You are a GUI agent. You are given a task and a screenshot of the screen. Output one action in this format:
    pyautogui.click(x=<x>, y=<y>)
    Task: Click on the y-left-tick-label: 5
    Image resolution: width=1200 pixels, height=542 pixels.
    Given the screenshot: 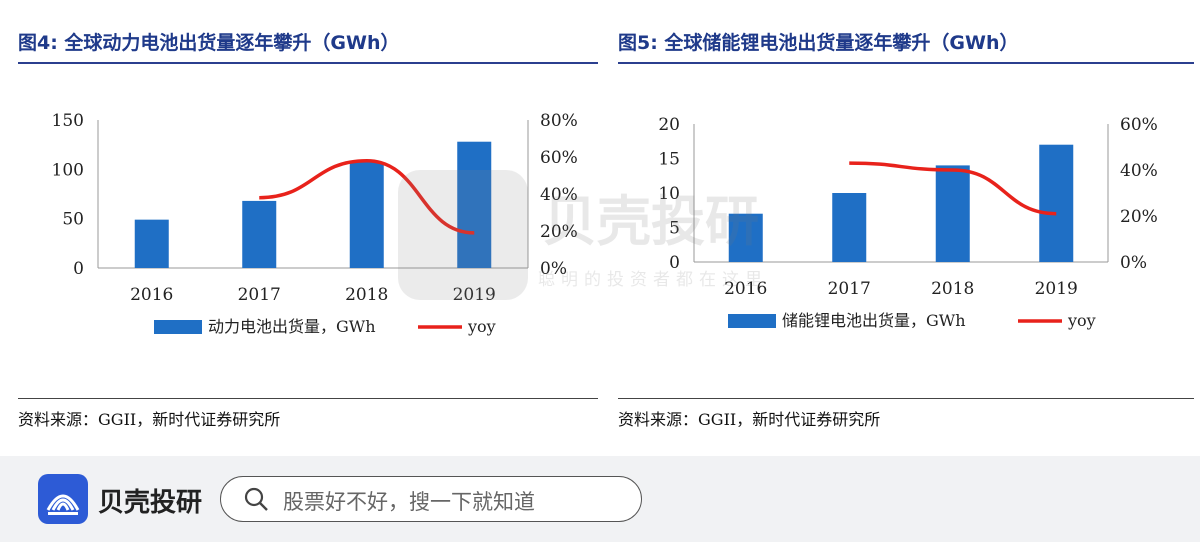 What is the action you would take?
    pyautogui.click(x=674, y=229)
    